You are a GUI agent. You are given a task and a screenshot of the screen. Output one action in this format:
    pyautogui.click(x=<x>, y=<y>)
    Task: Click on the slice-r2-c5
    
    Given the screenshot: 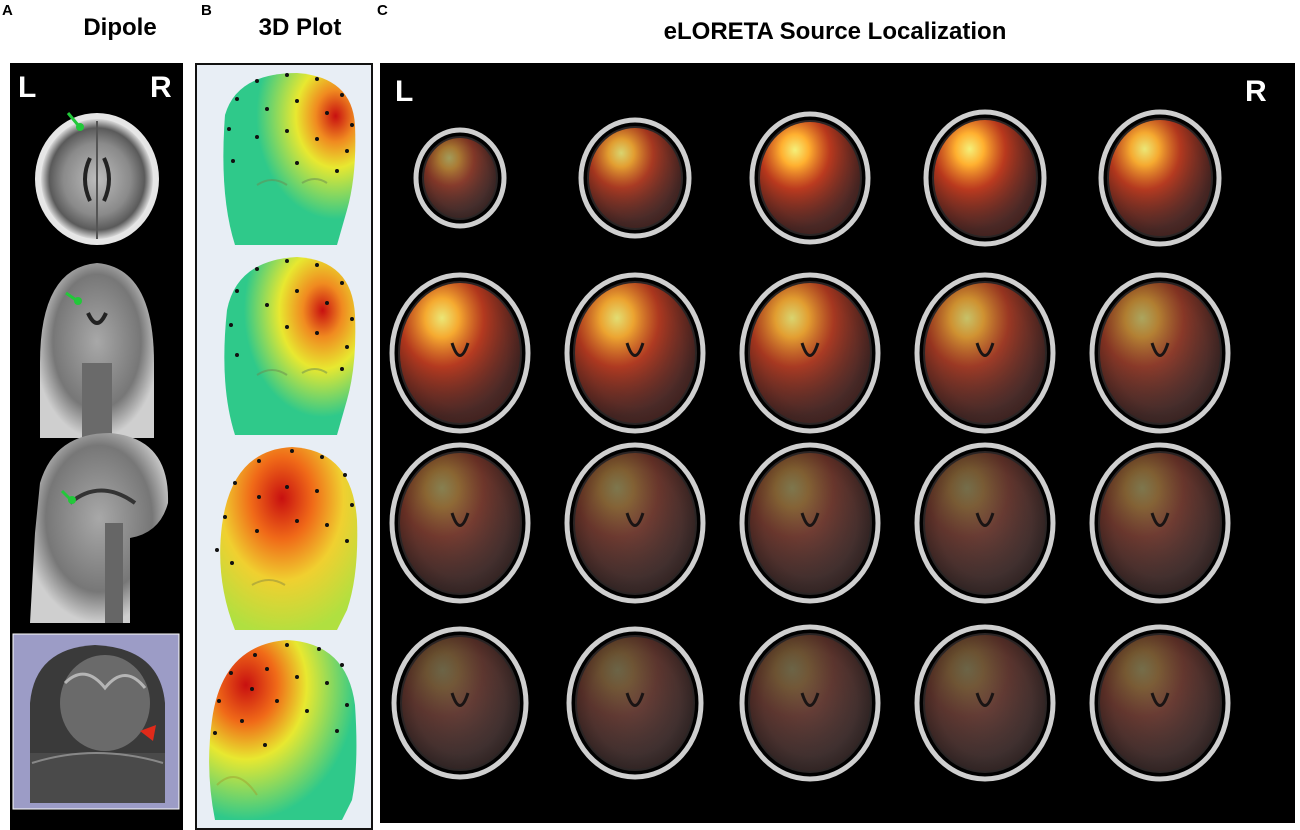 What is the action you would take?
    pyautogui.click(x=1160, y=353)
    